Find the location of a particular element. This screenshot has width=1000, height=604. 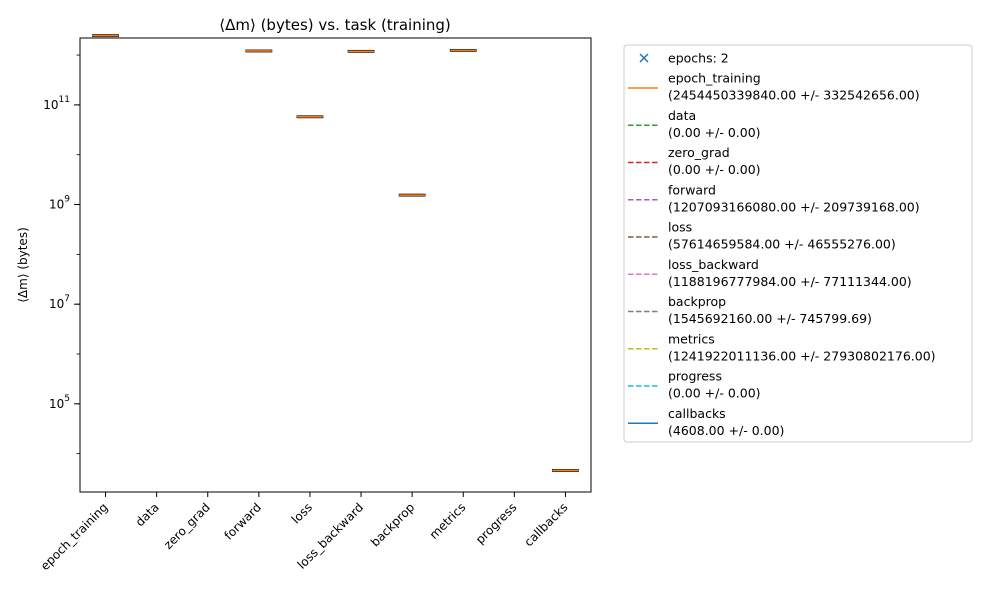

box-forward is located at coordinates (259, 51).